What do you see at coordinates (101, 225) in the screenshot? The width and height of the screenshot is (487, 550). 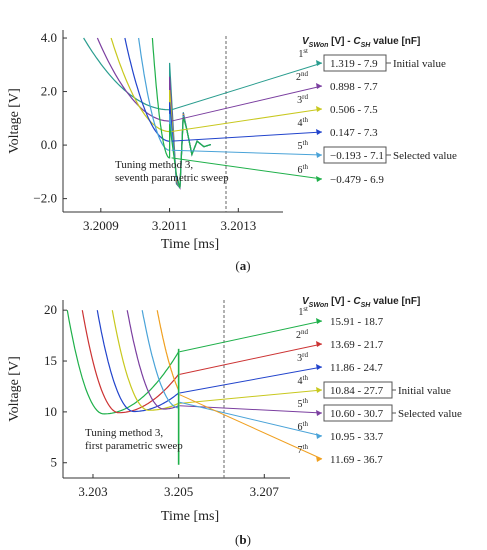 I see `x-tick-label: 3.2009` at bounding box center [101, 225].